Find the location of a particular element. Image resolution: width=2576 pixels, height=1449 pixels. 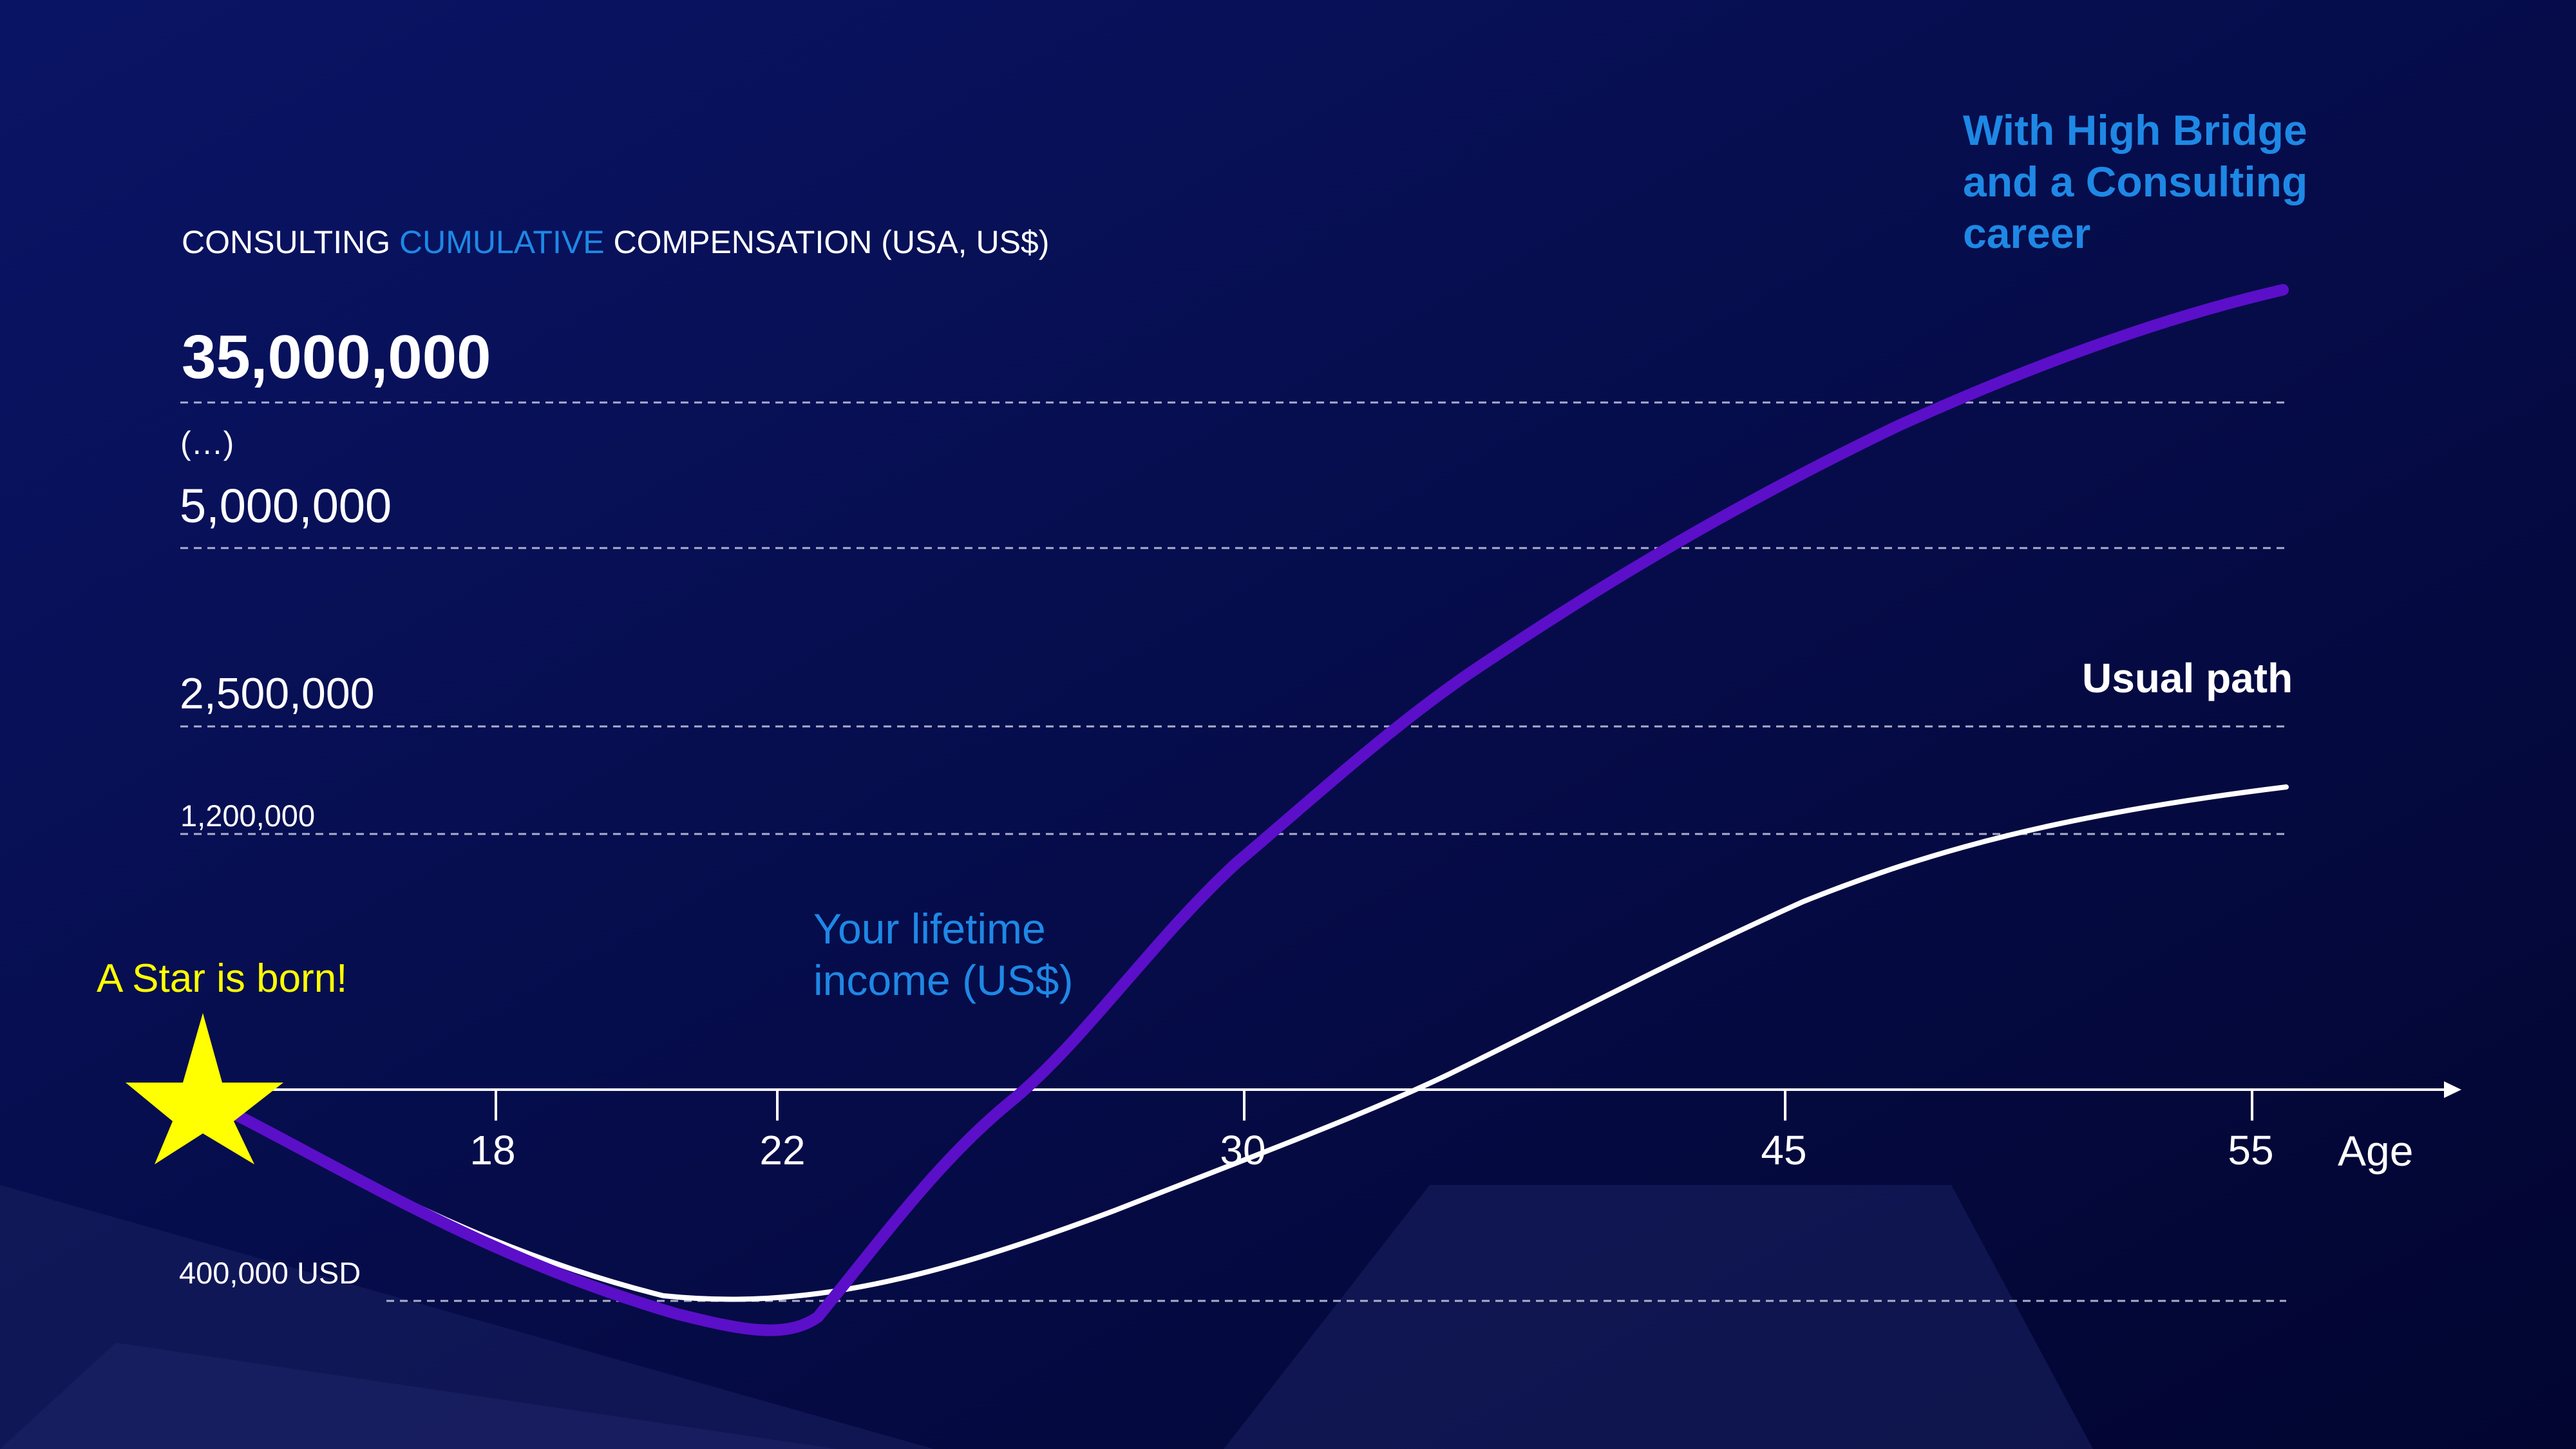

x-axis-arrow is located at coordinates (2452, 1090).